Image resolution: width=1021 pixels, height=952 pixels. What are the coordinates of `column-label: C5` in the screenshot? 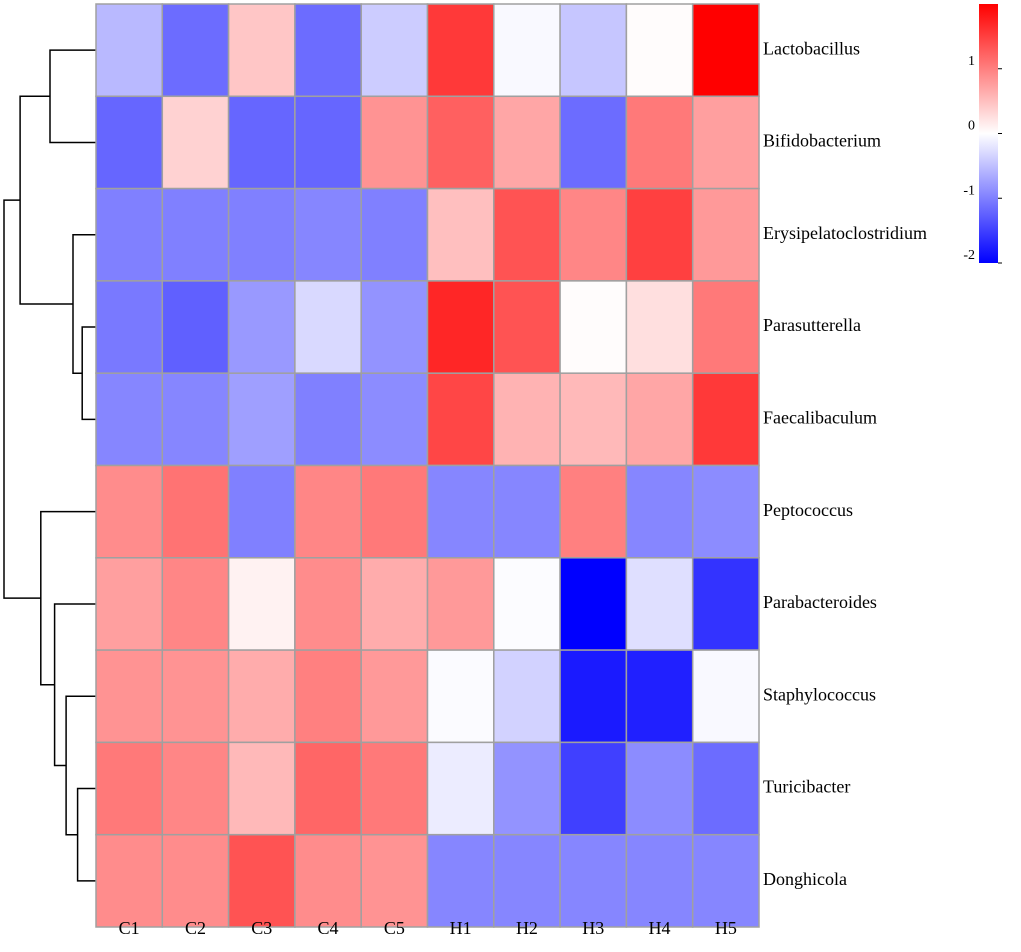 It's located at (394, 928).